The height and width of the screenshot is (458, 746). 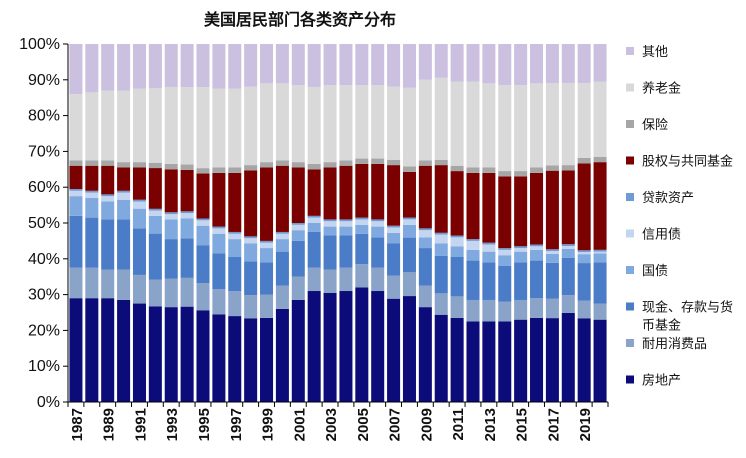 I want to click on bar-segment-2020-s7, so click(x=600, y=159).